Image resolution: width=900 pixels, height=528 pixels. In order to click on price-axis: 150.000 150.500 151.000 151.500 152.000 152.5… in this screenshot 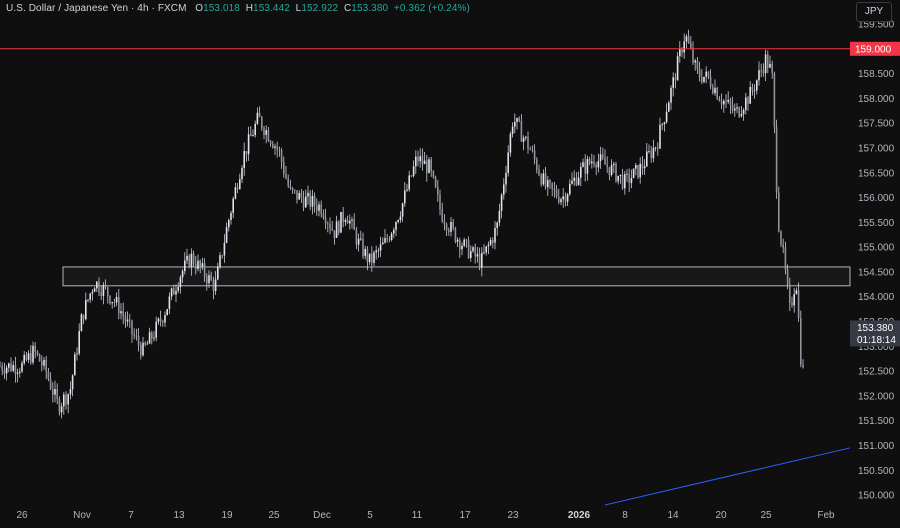, I will do `click(876, 261)`.